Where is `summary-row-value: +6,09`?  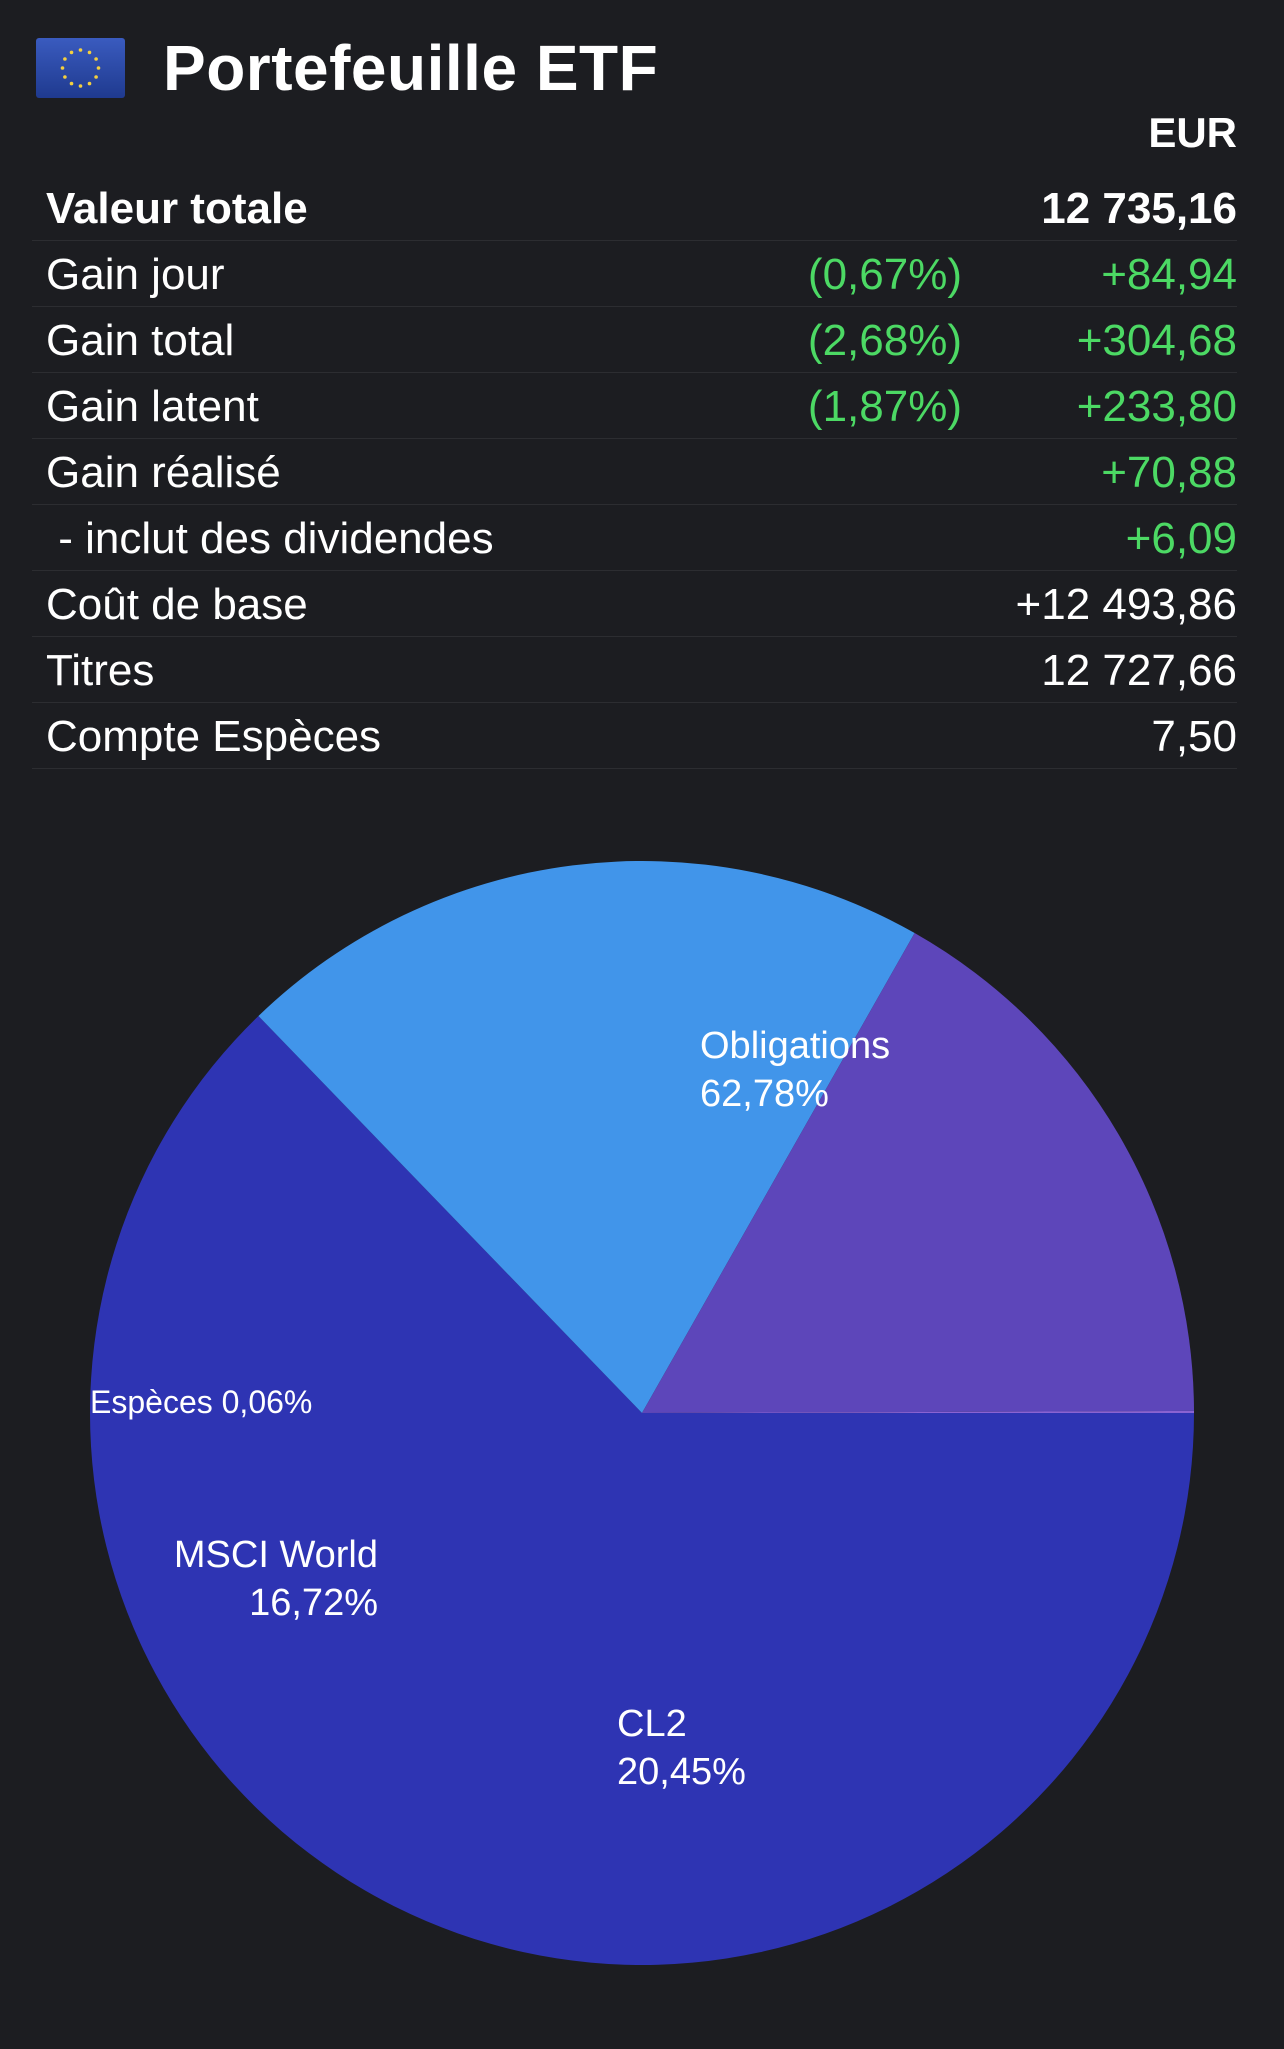 summary-row-value: +6,09 is located at coordinates (1181, 538).